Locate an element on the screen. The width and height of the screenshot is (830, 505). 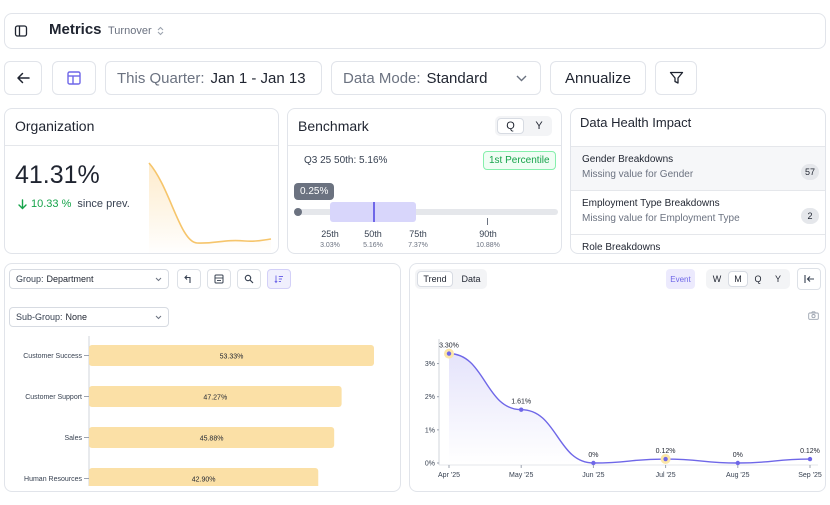
event-toggle: Event is located at coordinates (680, 279).